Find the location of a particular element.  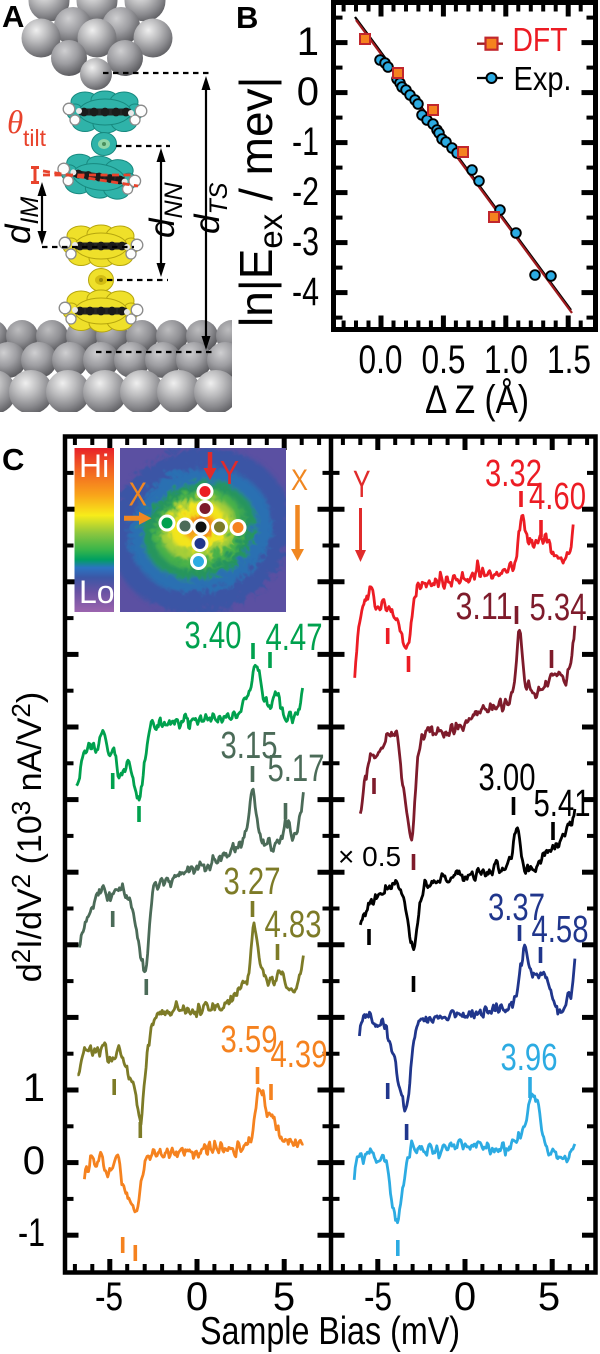

svg-text: 4.60 is located at coordinates (557, 497).